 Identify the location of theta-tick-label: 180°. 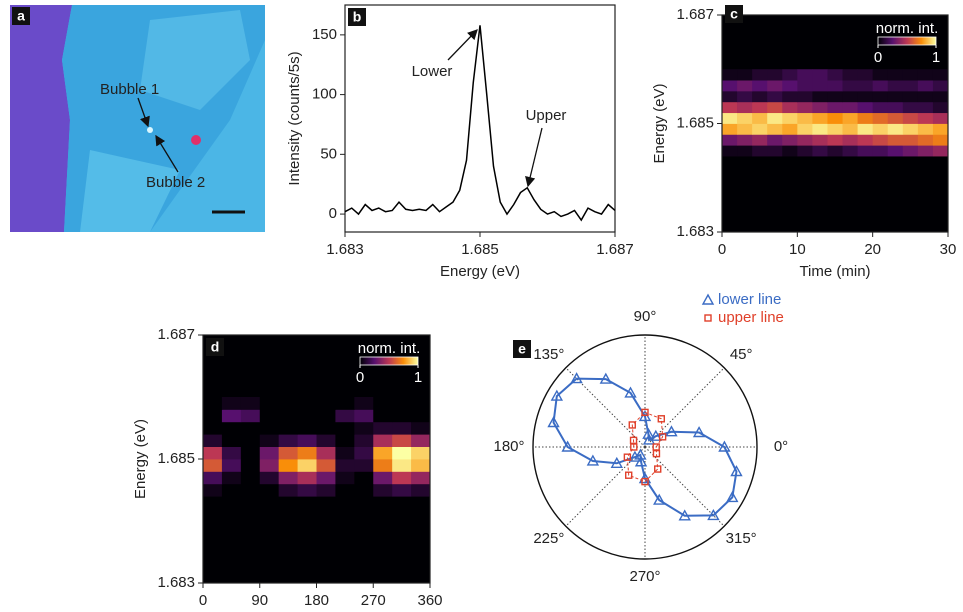
(508, 446).